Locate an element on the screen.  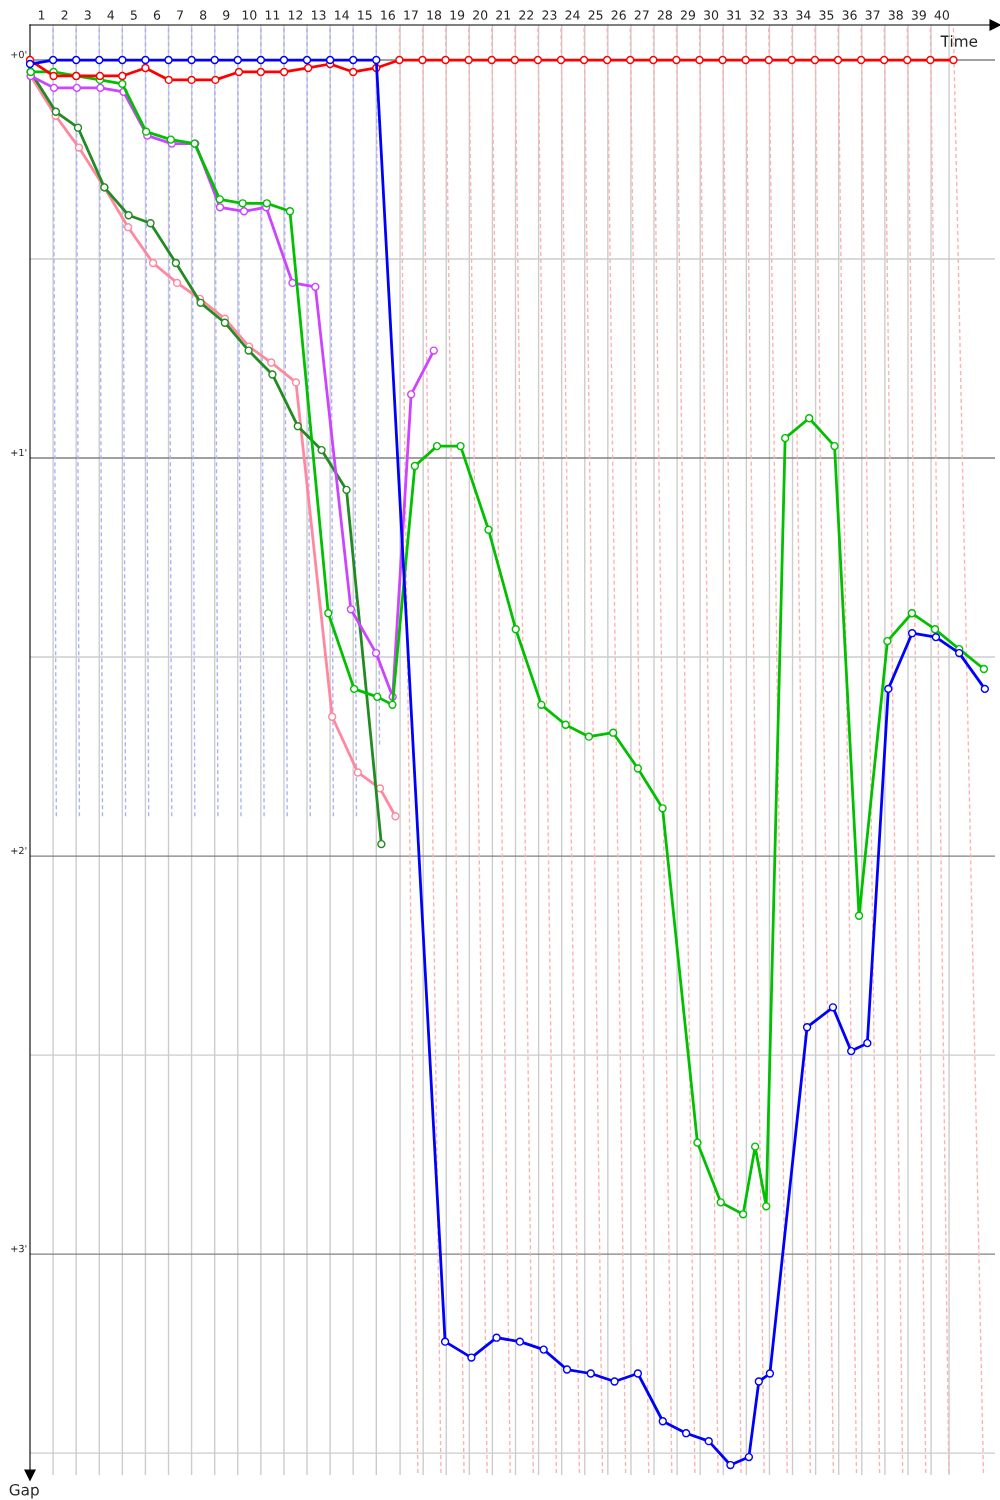
x-tick-label: 5 is located at coordinates (133, 15).